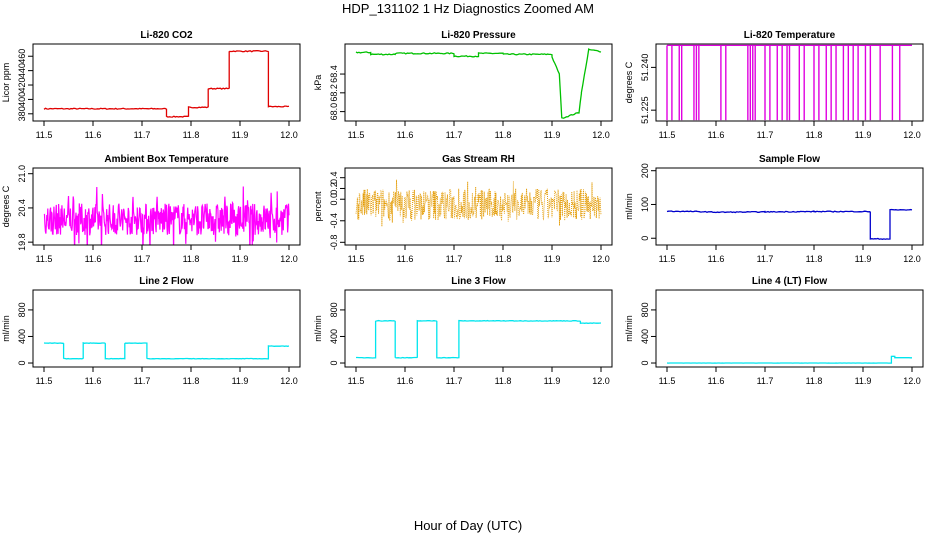 The image size is (936, 540). I want to click on panel-title: Line 3 Flow, so click(478, 281).